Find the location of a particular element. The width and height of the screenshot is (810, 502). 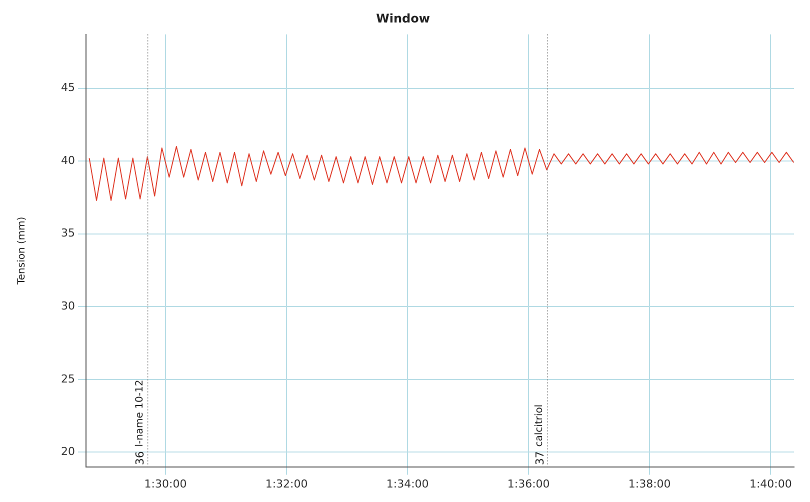

chart-title: Window is located at coordinates (403, 18).